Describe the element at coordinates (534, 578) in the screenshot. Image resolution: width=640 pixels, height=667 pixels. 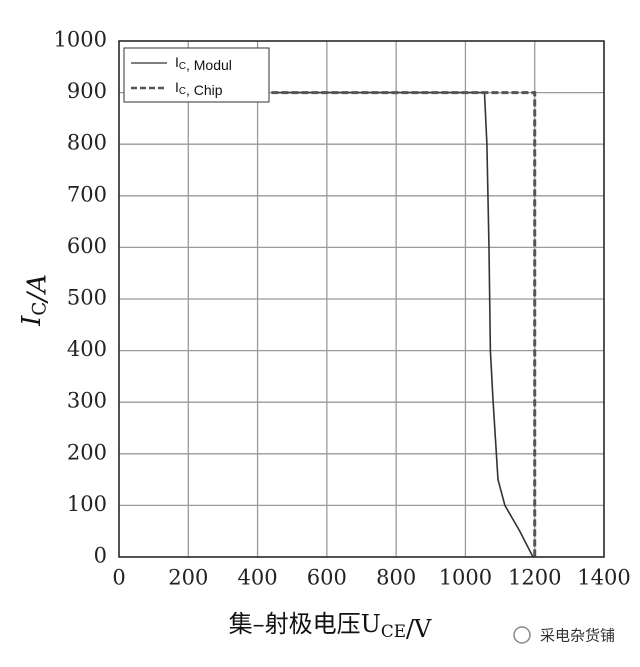
I see `x-tick-label: 1200` at that location.